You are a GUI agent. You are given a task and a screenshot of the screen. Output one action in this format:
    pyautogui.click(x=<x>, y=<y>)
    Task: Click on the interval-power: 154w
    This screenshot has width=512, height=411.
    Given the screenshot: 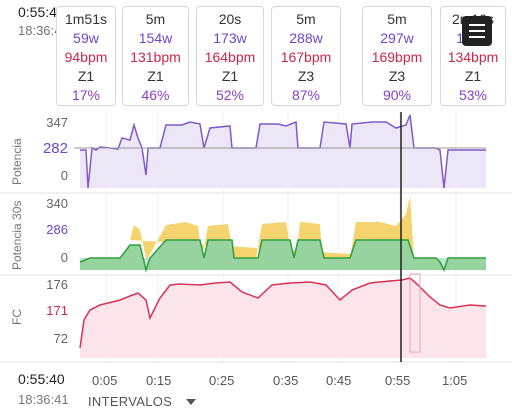 What is the action you would take?
    pyautogui.click(x=155, y=38)
    